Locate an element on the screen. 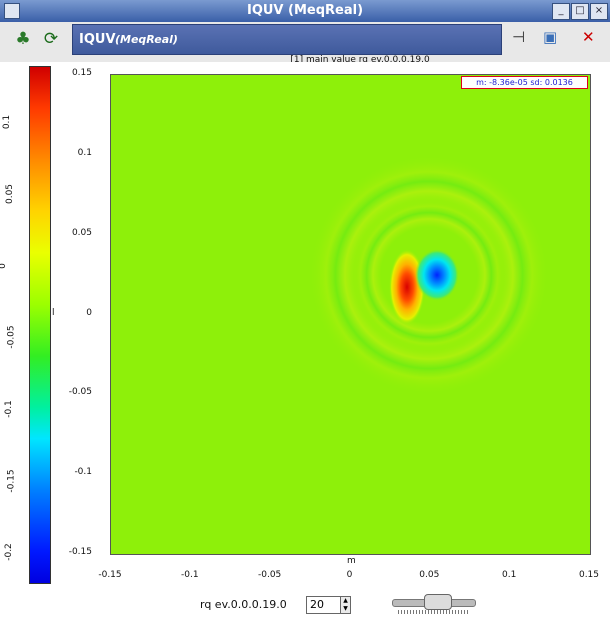 The height and width of the screenshot is (622, 610). x-axis-label: m is located at coordinates (351, 561).